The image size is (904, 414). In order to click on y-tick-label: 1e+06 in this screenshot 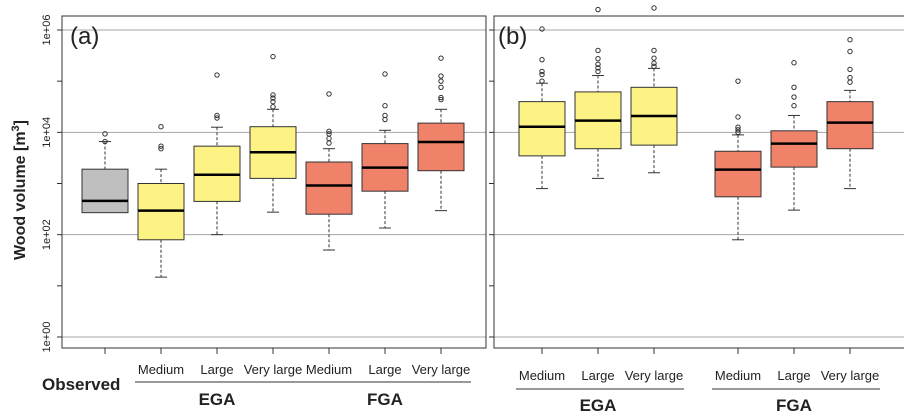, I will do `click(47, 30)`.